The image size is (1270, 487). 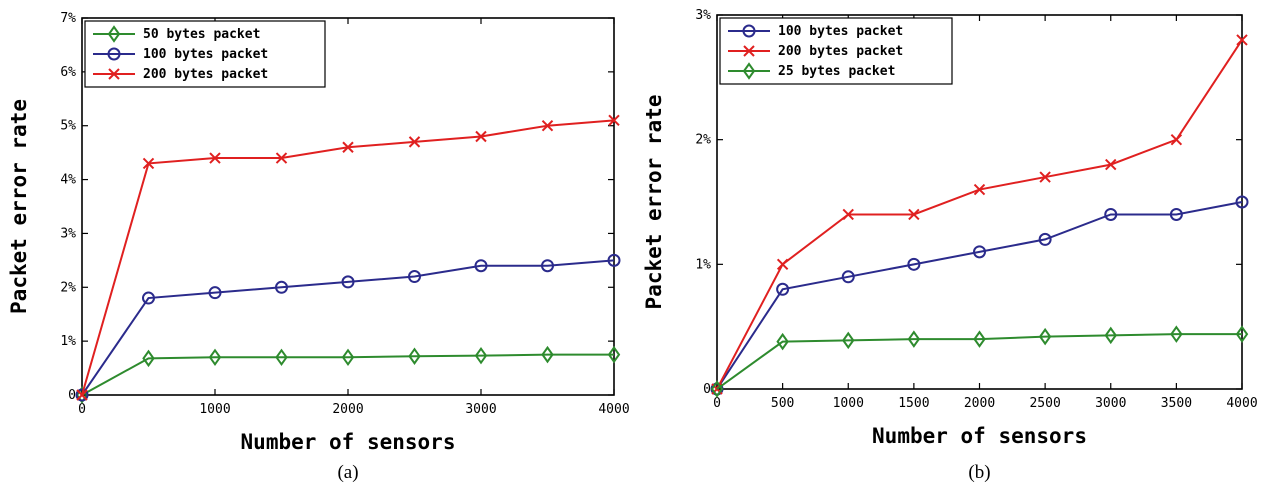 I want to click on x-tick-label: 1500, so click(x=913, y=403).